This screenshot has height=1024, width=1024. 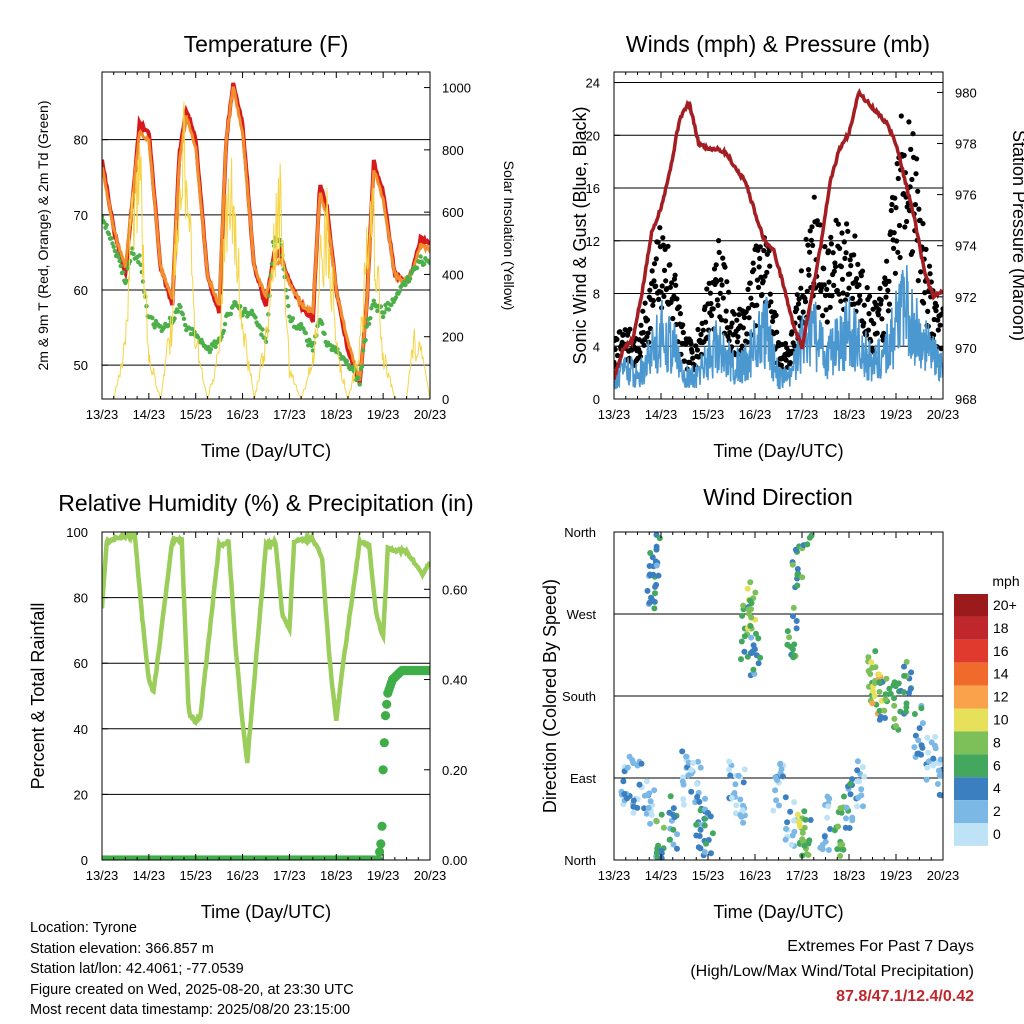 What do you see at coordinates (966, 92) in the screenshot?
I see `y2-tick-label: 980` at bounding box center [966, 92].